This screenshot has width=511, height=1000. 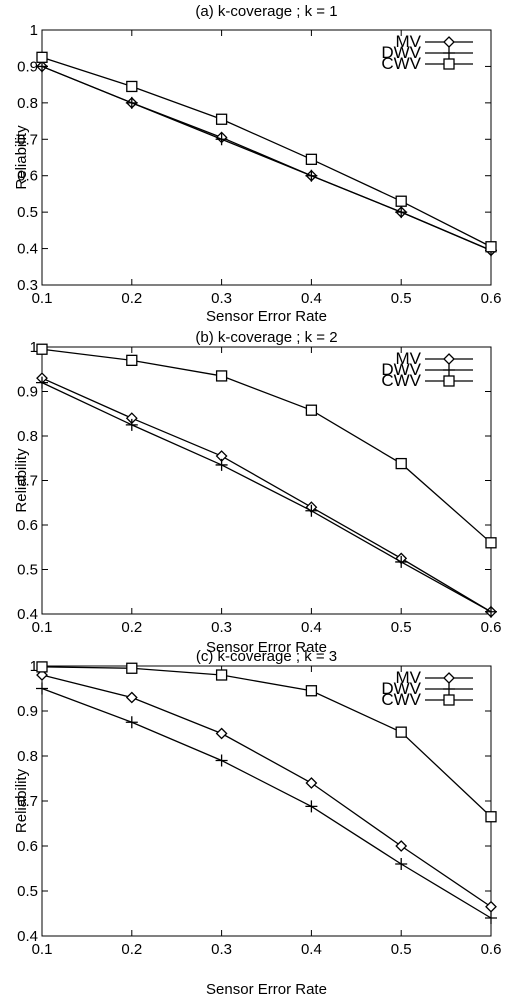 I want to click on chart-title: (c) k-coverage ; k = 3, so click(x=266, y=656).